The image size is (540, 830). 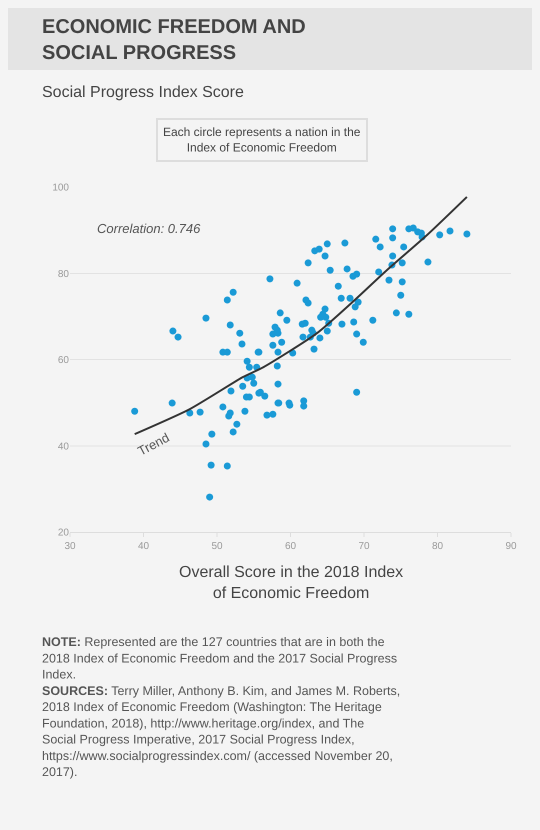 I want to click on x-tick-label: 60, so click(x=290, y=546).